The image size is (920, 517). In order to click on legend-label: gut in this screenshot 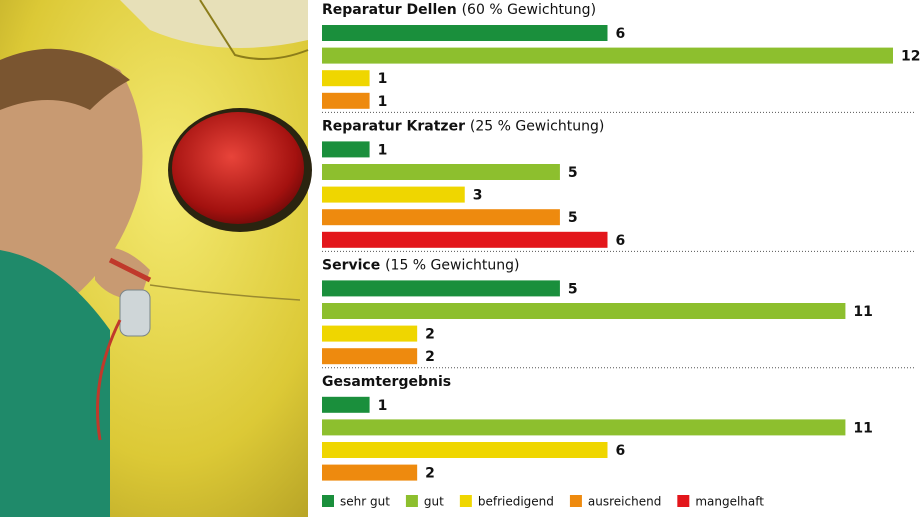, I will do `click(434, 502)`.